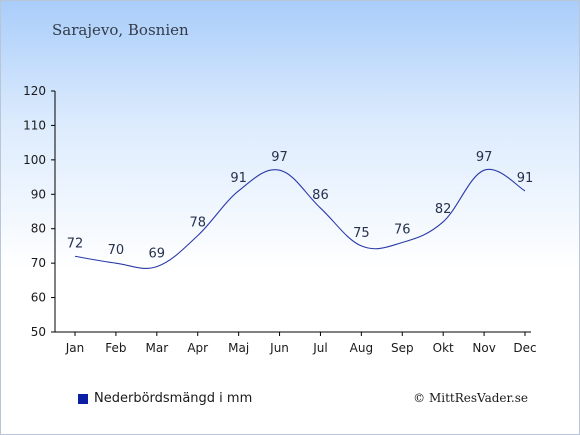  What do you see at coordinates (75, 243) in the screenshot?
I see `data-label: 72` at bounding box center [75, 243].